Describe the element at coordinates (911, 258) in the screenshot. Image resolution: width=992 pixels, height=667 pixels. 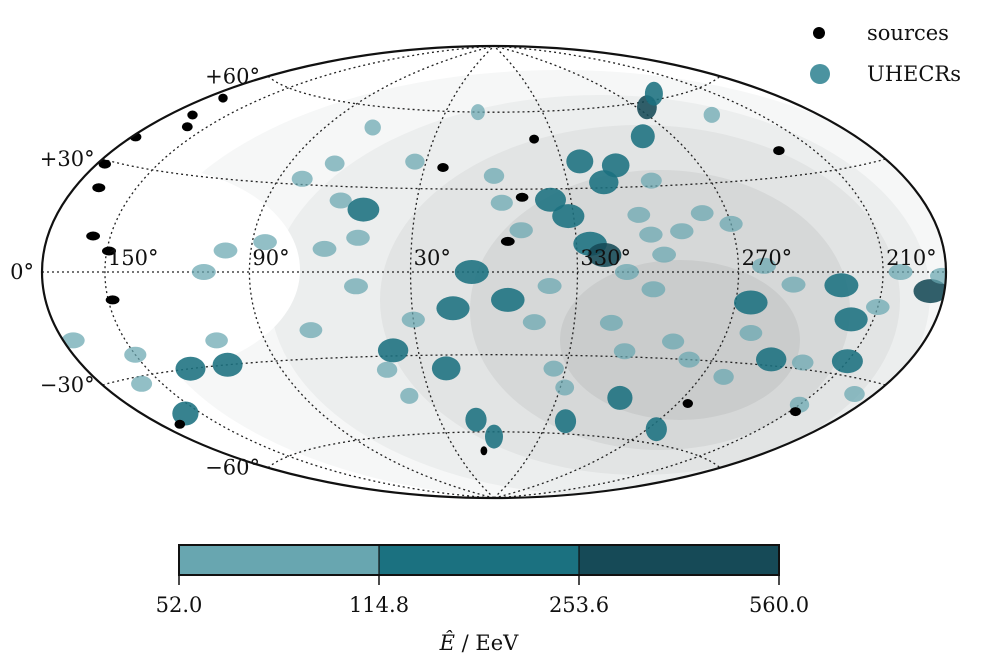
I see `longitude-tick-label: 210°` at that location.